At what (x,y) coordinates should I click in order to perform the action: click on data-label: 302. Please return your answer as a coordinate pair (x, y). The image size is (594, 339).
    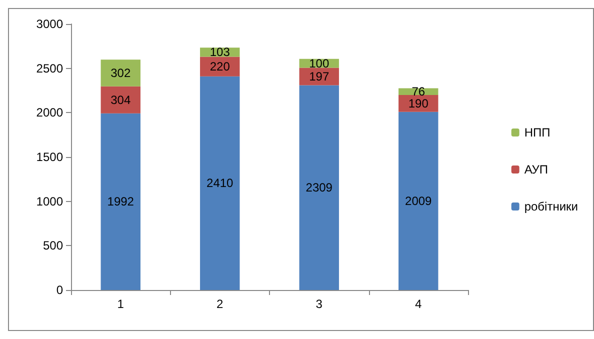
    Looking at the image, I should click on (120, 73).